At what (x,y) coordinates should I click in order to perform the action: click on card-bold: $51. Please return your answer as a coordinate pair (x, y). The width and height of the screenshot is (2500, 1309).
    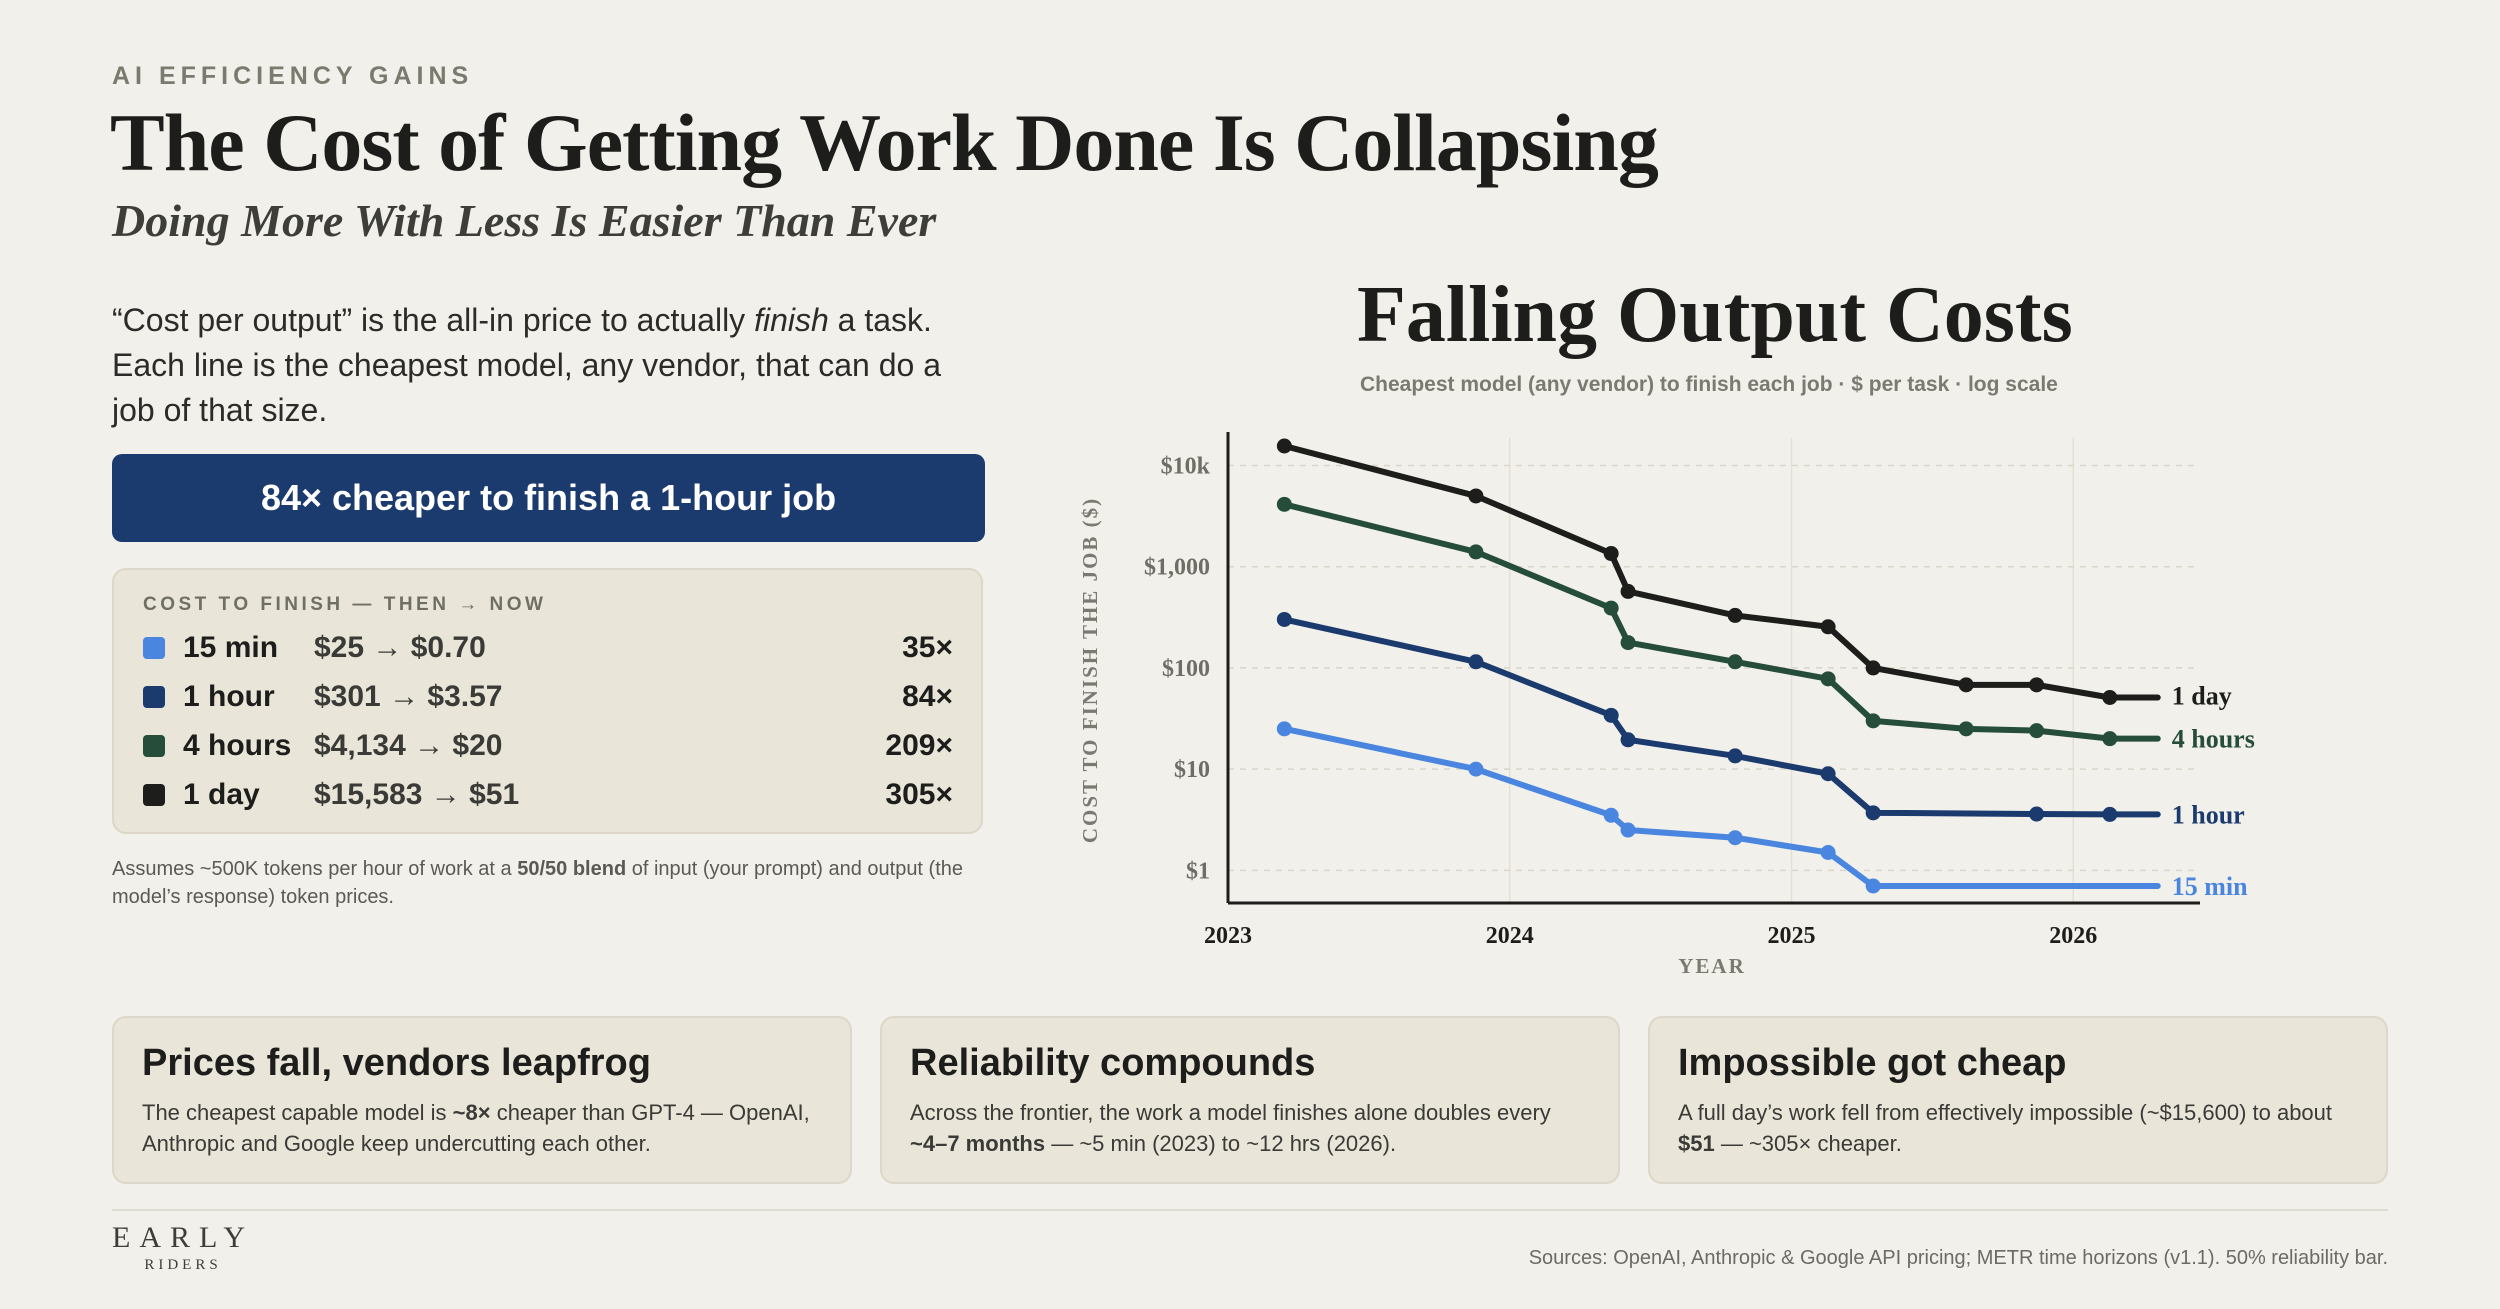
    Looking at the image, I should click on (1696, 1143).